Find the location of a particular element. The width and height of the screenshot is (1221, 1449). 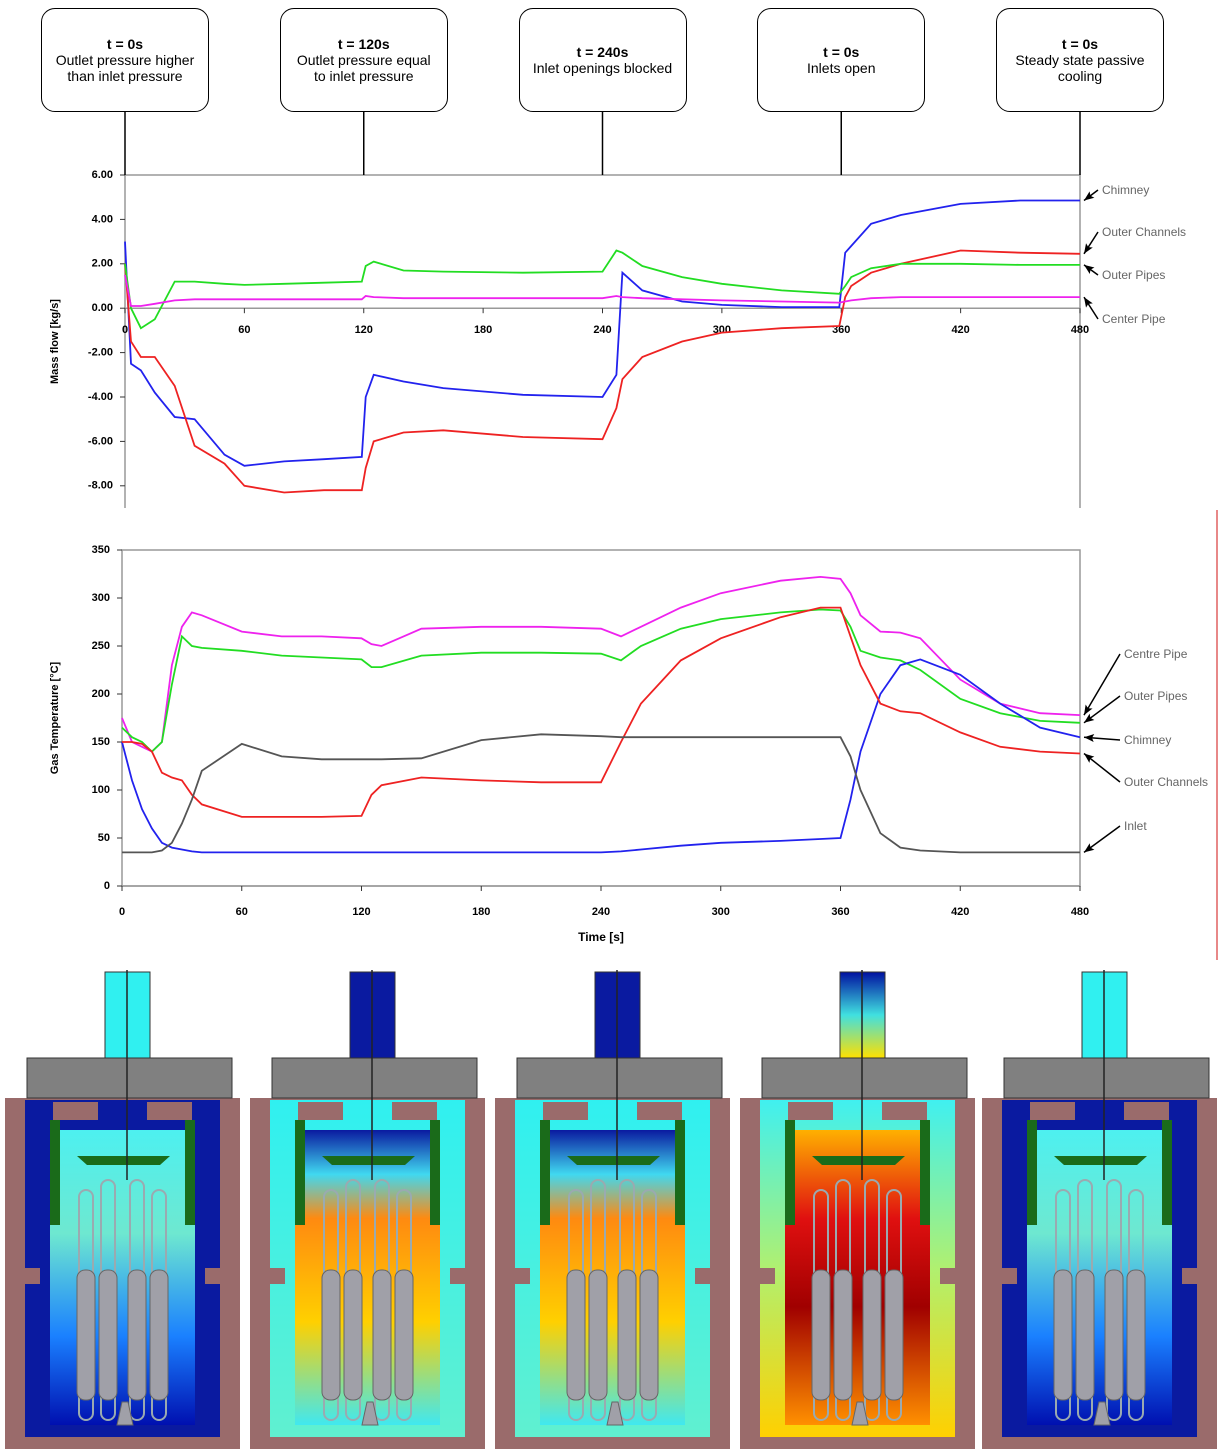

callout-box: t = 240s Inlet openings blocked is located at coordinates (602, 60).